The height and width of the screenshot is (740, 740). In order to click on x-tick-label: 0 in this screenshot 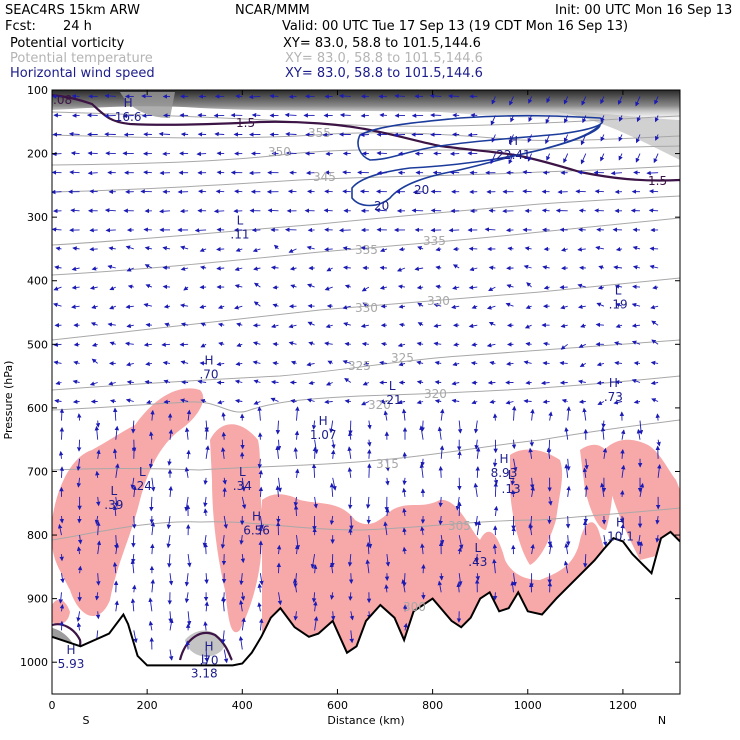, I will do `click(52, 705)`.